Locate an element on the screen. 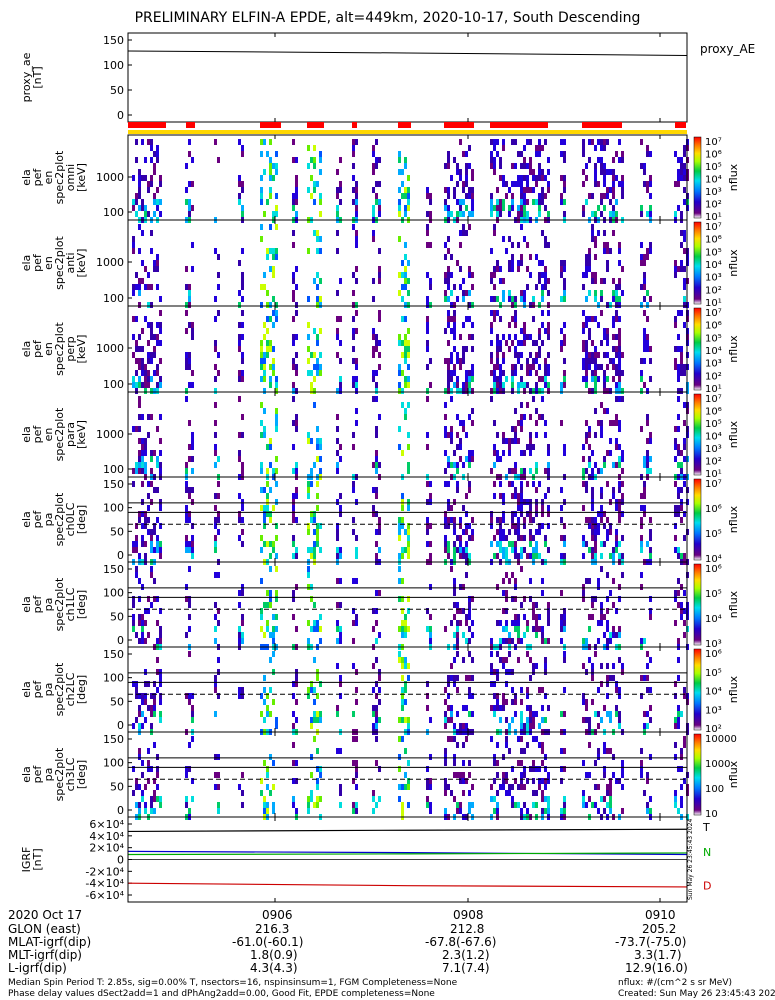  colorbar-tick-label: 10² is located at coordinates (713, 205).